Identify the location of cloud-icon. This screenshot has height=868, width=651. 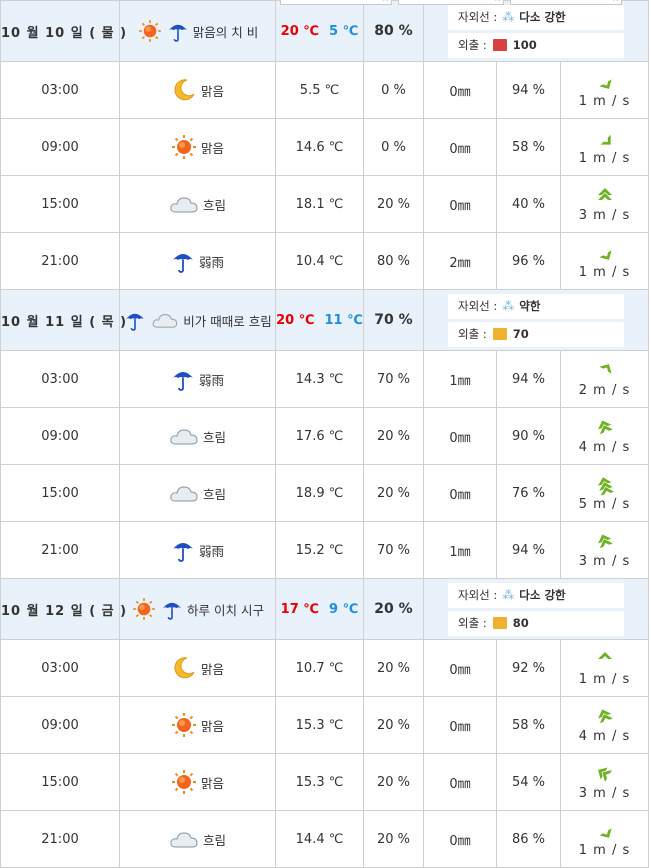
(184, 436).